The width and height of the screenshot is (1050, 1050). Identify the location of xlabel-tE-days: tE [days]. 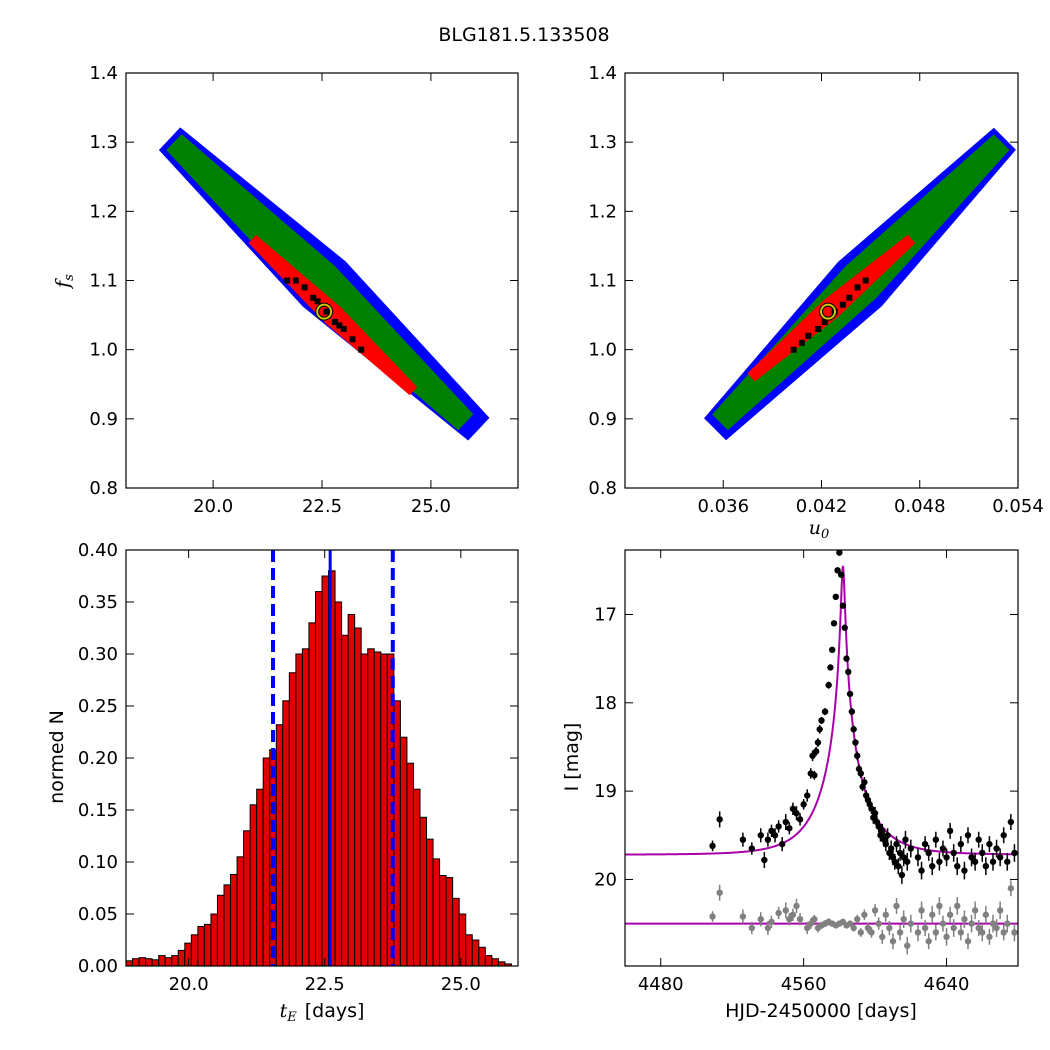
(322, 1012).